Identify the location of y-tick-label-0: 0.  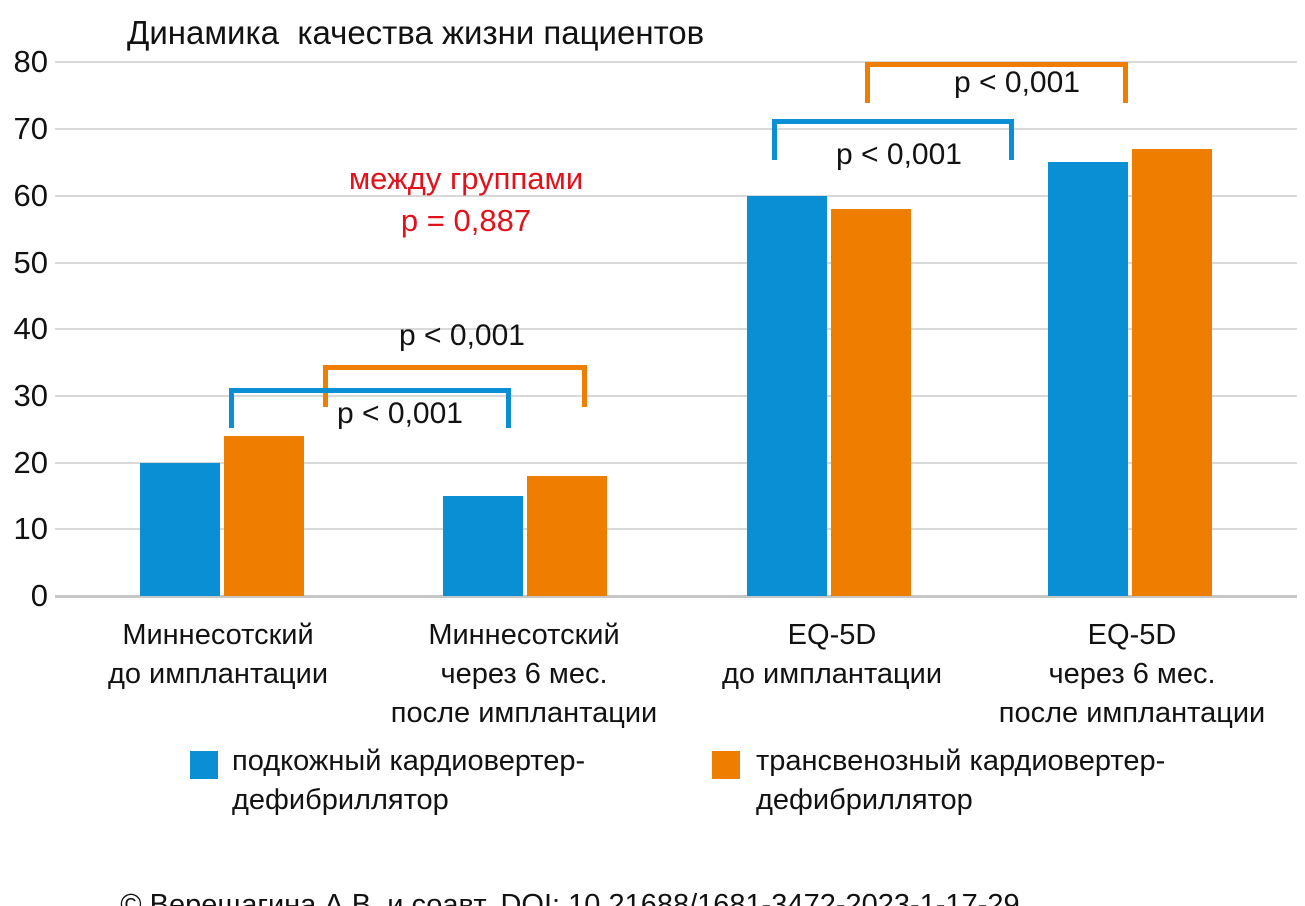
(39, 595).